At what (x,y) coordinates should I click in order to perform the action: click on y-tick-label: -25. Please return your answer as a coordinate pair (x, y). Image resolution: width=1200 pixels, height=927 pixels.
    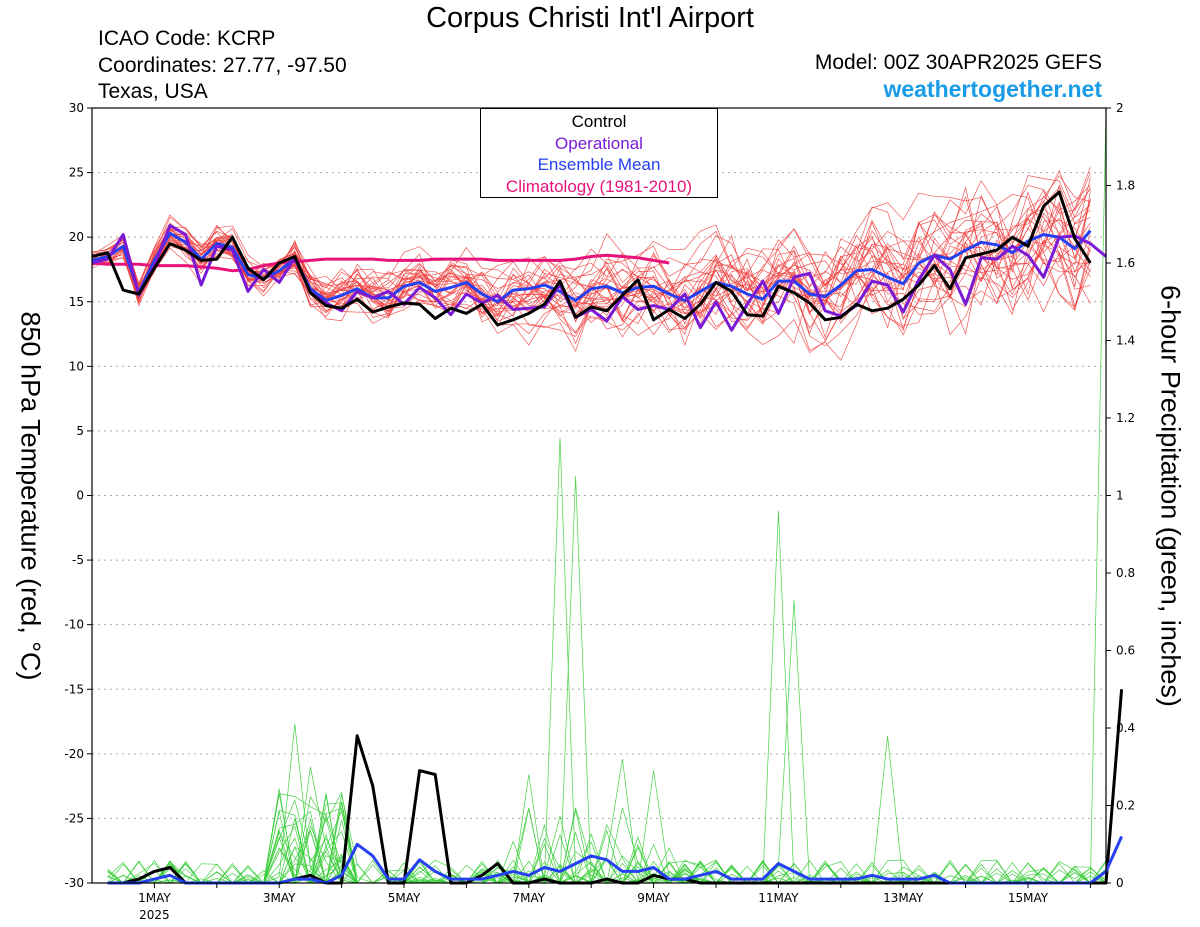
    Looking at the image, I should click on (74, 818).